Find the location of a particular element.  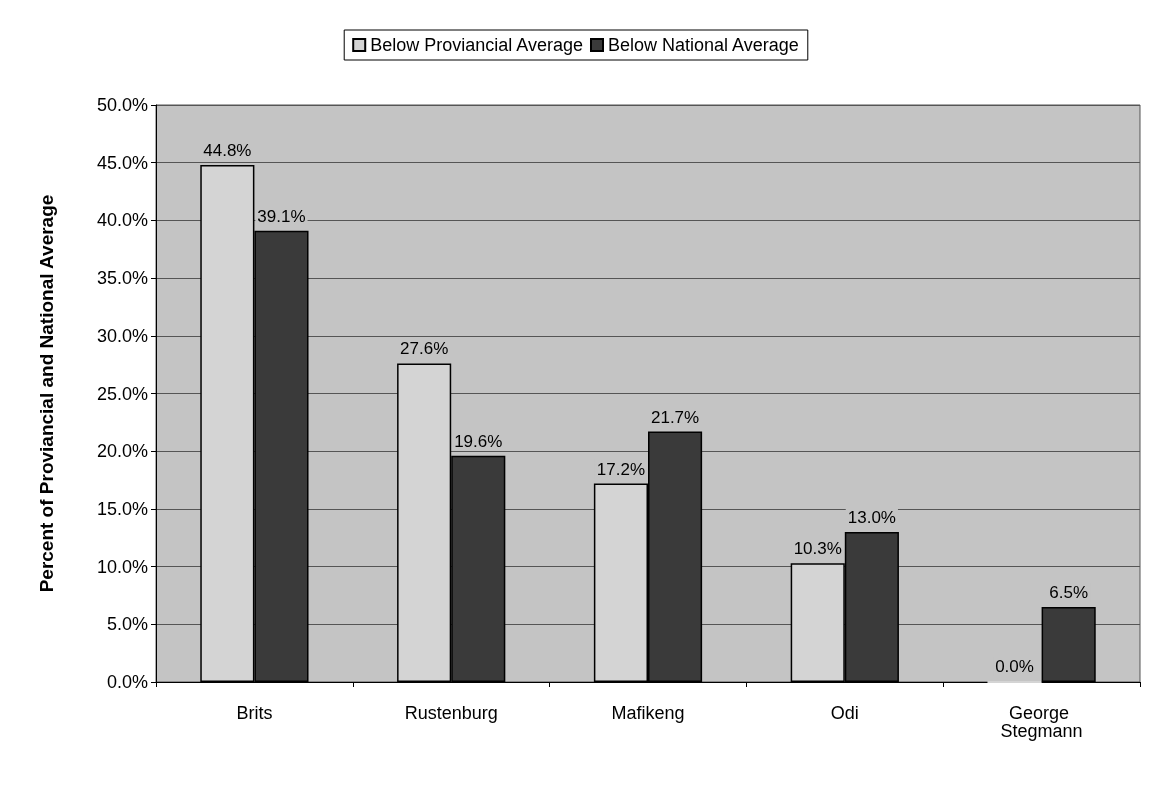

legend-label: Below Proviancial Average is located at coordinates (477, 45).